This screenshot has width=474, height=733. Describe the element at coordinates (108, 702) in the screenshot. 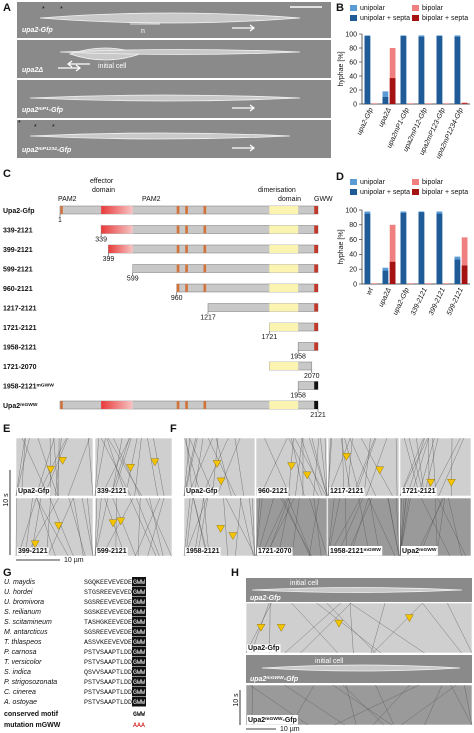

I see `sequence: PSTVSAAPTLDD` at that location.